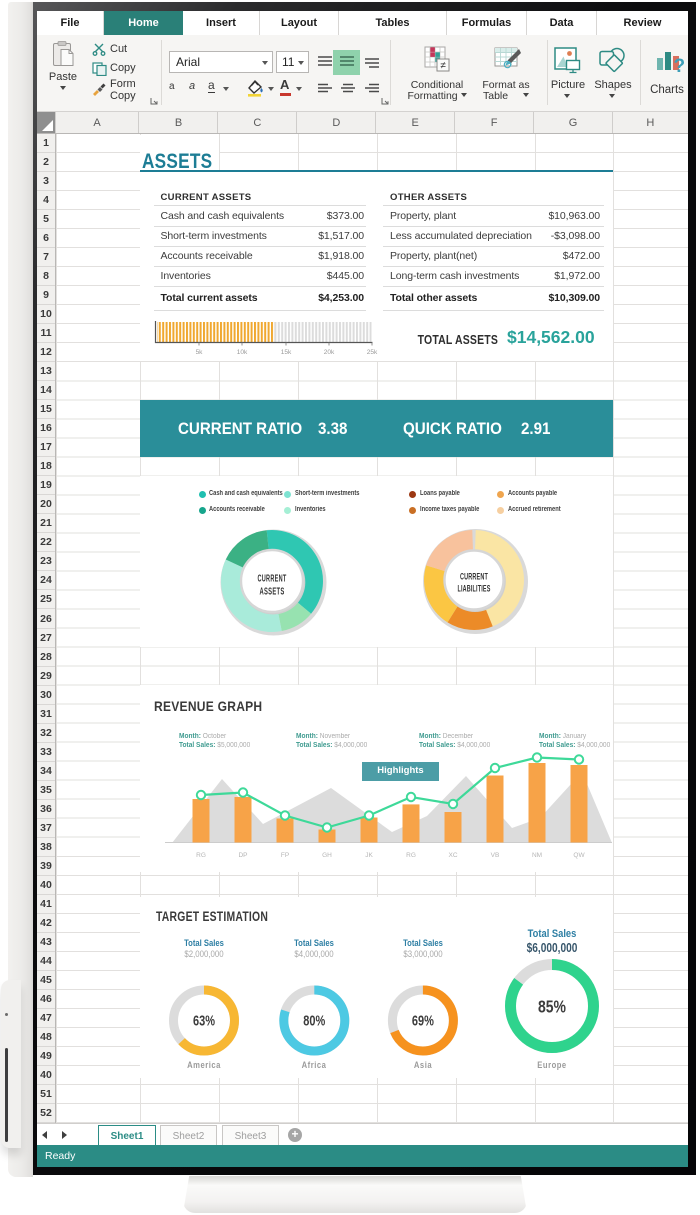  Describe the element at coordinates (372, 352) in the screenshot. I see `svg-text: 25k` at that location.